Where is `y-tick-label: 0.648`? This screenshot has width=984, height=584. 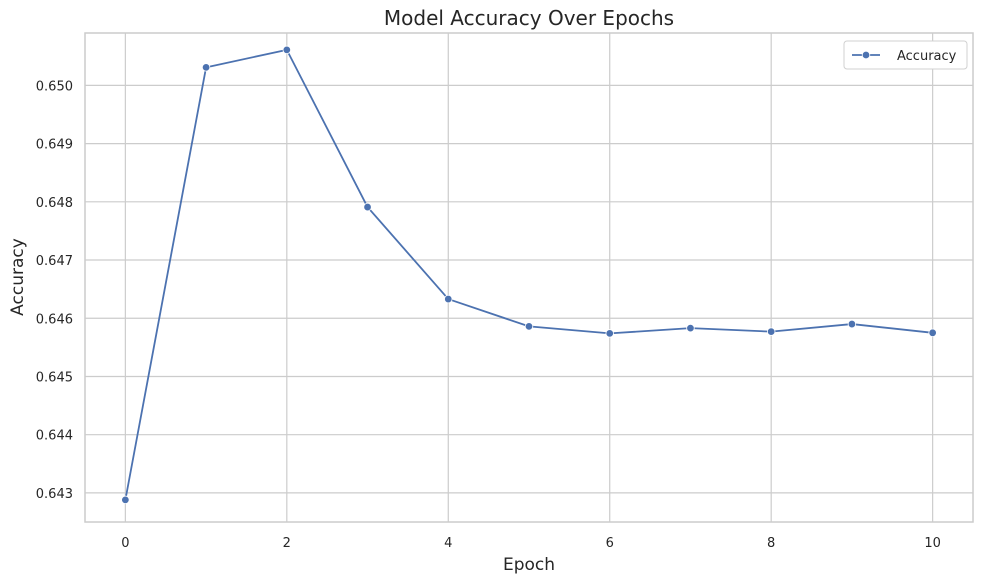 y-tick-label: 0.648 is located at coordinates (54, 203).